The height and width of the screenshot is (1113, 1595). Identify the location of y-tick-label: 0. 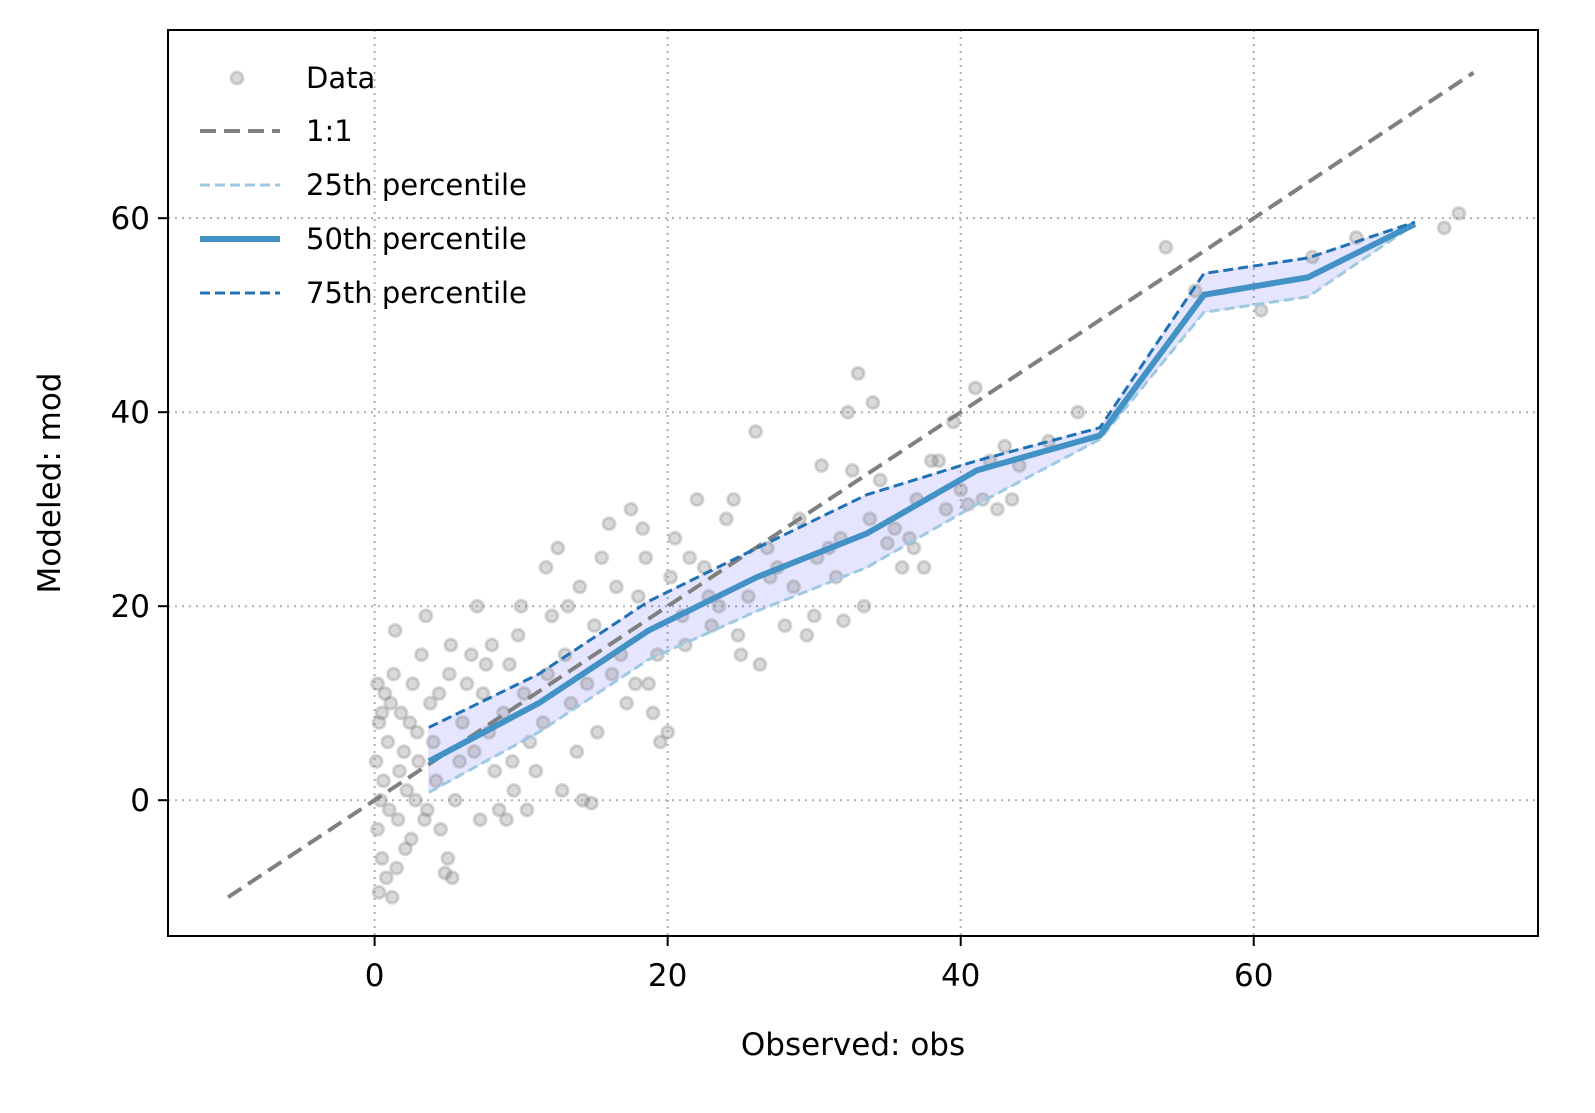
(140, 801).